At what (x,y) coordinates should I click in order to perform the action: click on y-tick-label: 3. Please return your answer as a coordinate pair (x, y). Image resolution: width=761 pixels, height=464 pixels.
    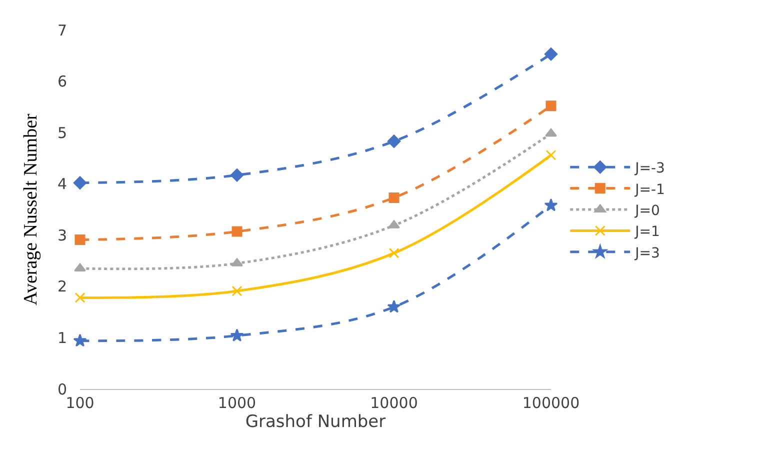
    Looking at the image, I should click on (62, 235).